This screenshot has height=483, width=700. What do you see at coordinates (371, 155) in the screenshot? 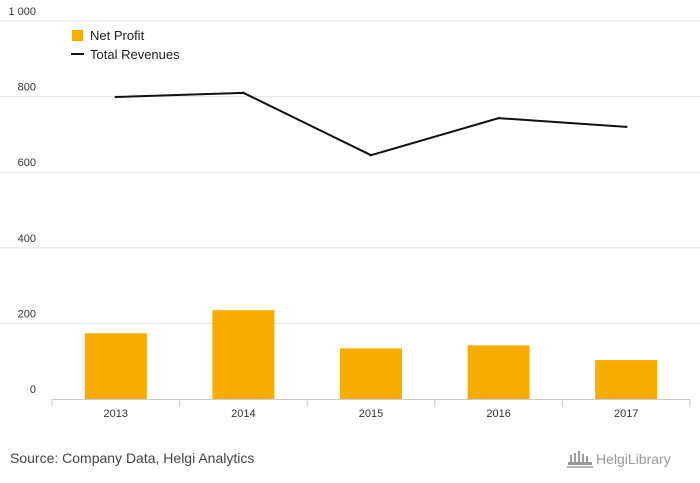
I see `total-revenues-point-2015` at bounding box center [371, 155].